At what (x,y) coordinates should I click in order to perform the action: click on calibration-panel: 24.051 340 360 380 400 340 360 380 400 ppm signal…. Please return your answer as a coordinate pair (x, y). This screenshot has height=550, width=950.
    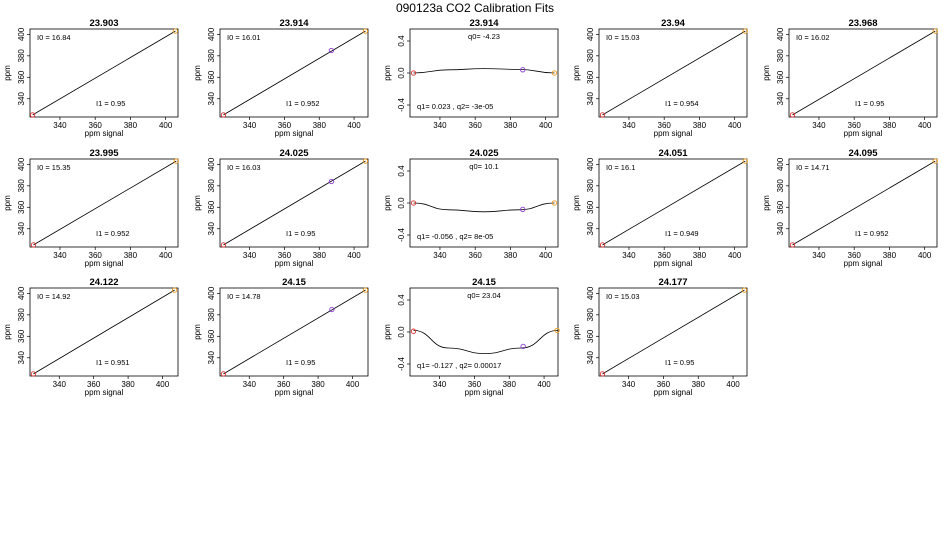
    Looking at the image, I should click on (660, 208).